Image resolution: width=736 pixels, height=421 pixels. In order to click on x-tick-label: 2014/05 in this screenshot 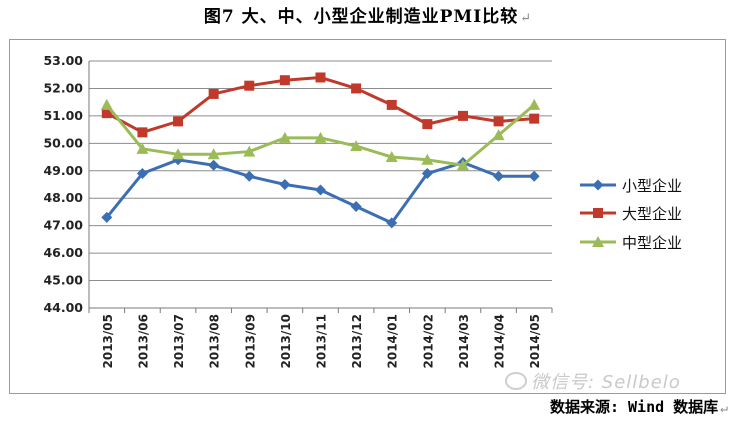, I will do `click(535, 341)`.